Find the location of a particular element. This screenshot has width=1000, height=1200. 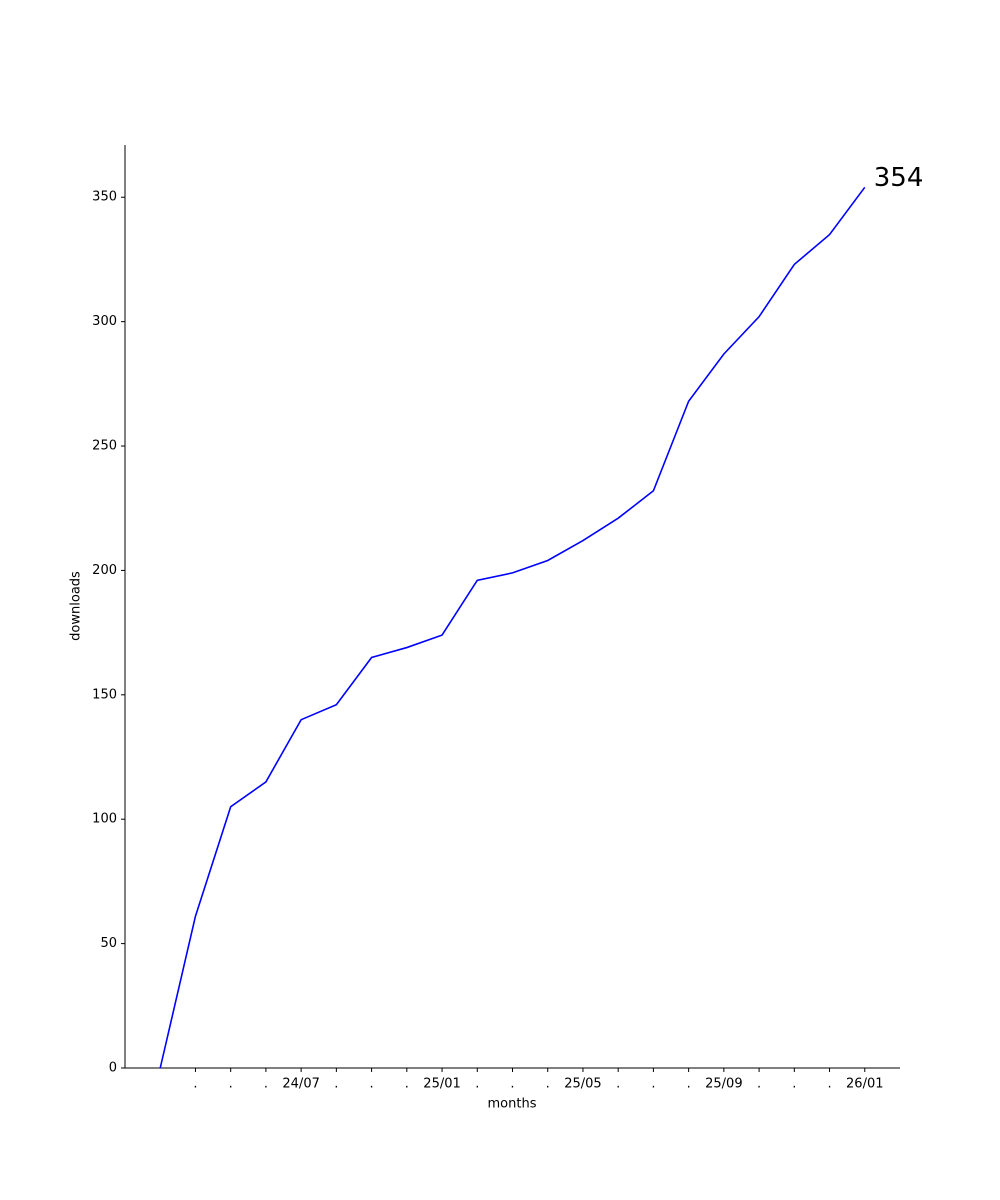

end-label: 354 is located at coordinates (899, 178).